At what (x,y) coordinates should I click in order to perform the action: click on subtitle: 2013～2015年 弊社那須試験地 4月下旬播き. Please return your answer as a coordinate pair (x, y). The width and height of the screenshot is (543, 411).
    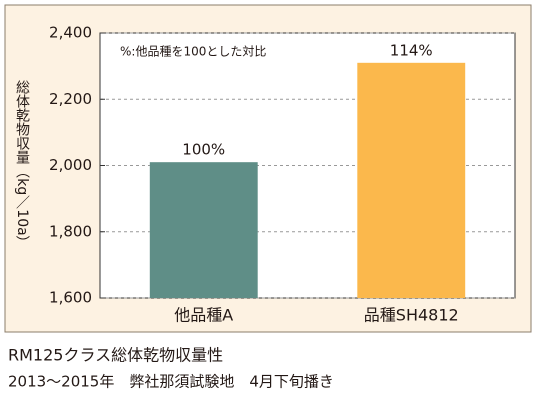
    Looking at the image, I should click on (171, 382).